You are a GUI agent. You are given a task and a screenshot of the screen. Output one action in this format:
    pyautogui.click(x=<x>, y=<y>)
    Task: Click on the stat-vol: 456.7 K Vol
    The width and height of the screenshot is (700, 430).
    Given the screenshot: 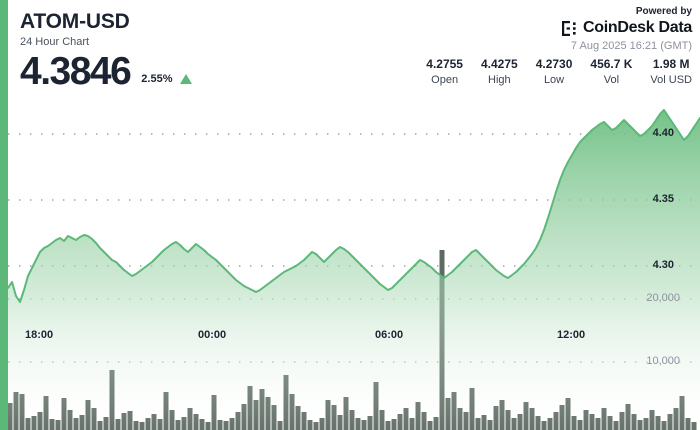 What is the action you would take?
    pyautogui.click(x=611, y=71)
    